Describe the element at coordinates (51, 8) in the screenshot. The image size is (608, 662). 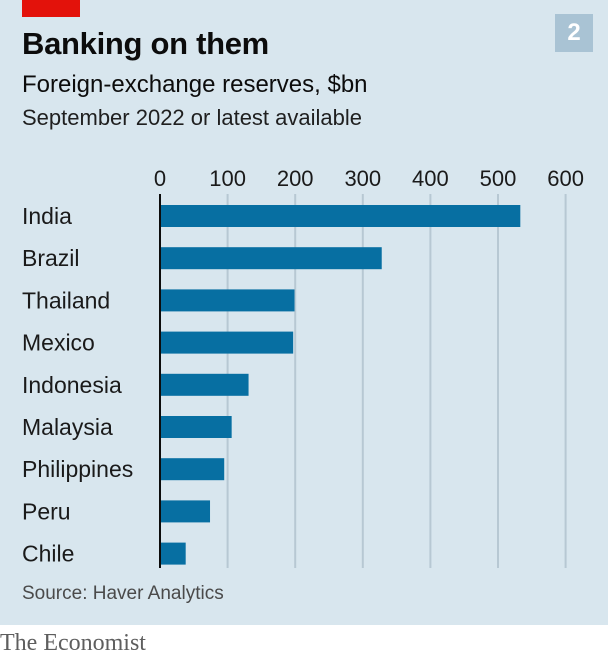
I see `brand-red-tag` at that location.